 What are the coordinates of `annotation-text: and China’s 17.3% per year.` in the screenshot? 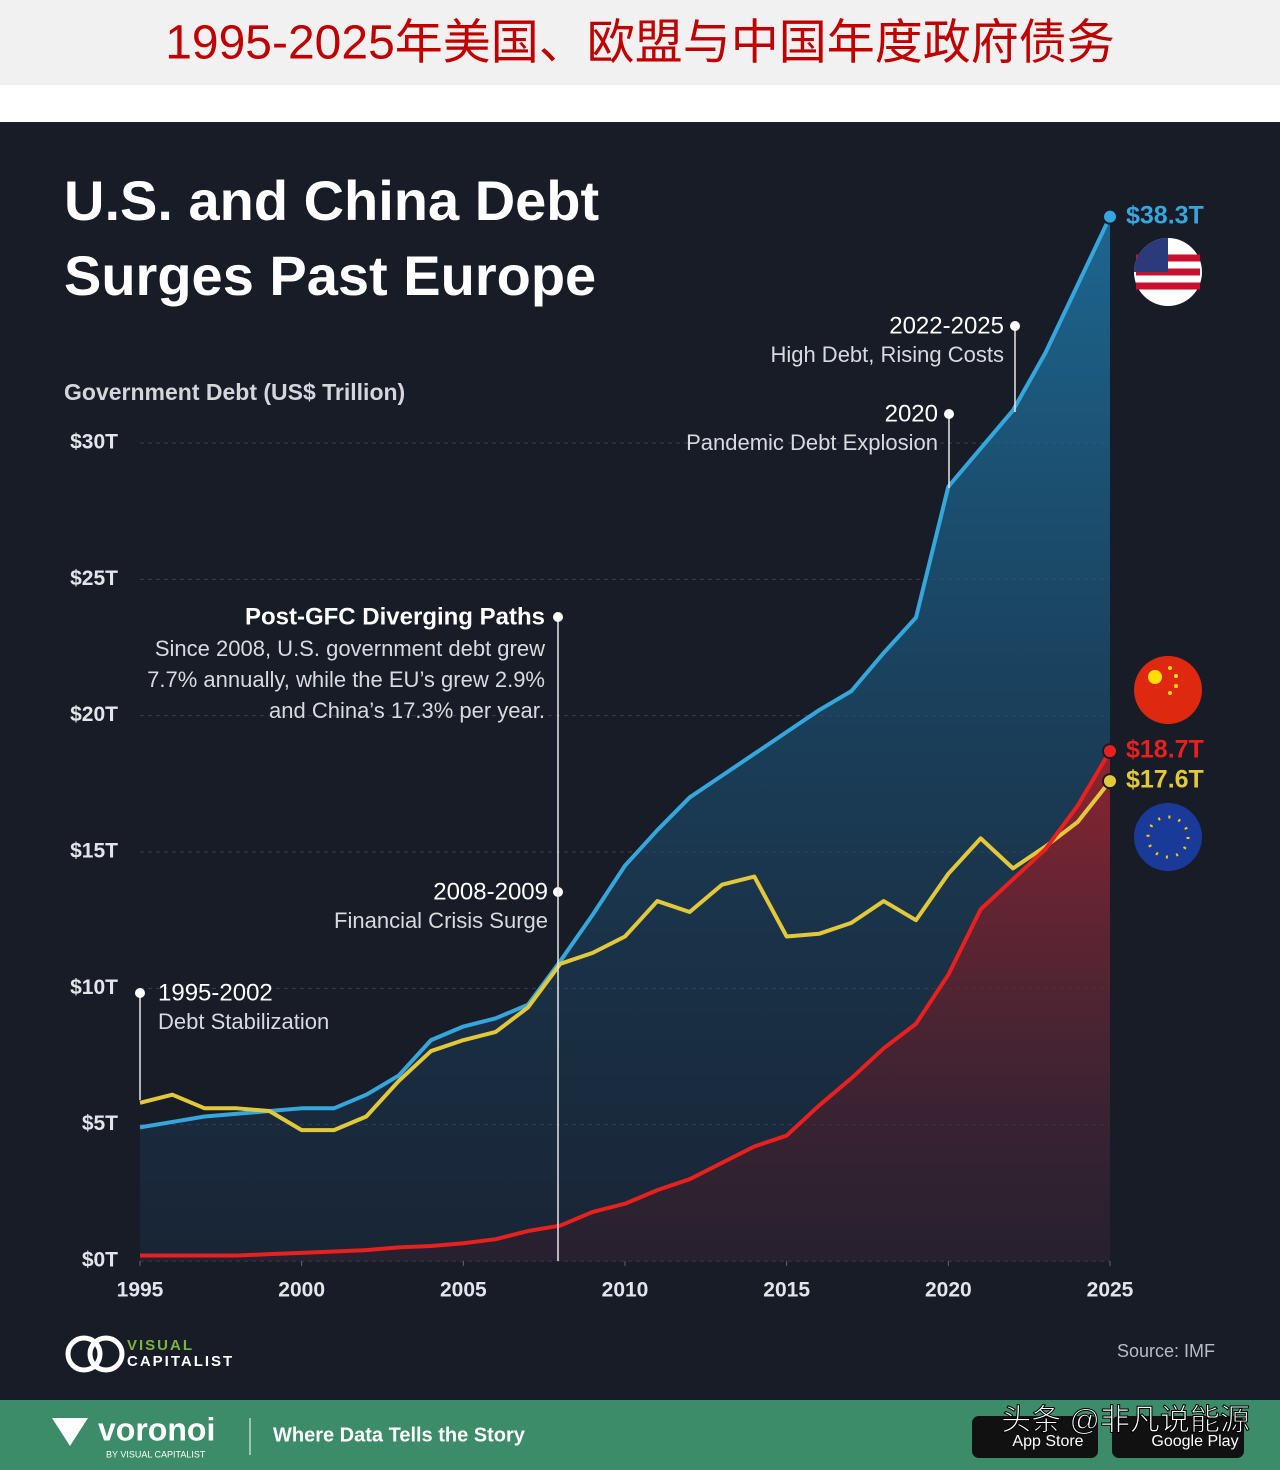 It's located at (407, 710).